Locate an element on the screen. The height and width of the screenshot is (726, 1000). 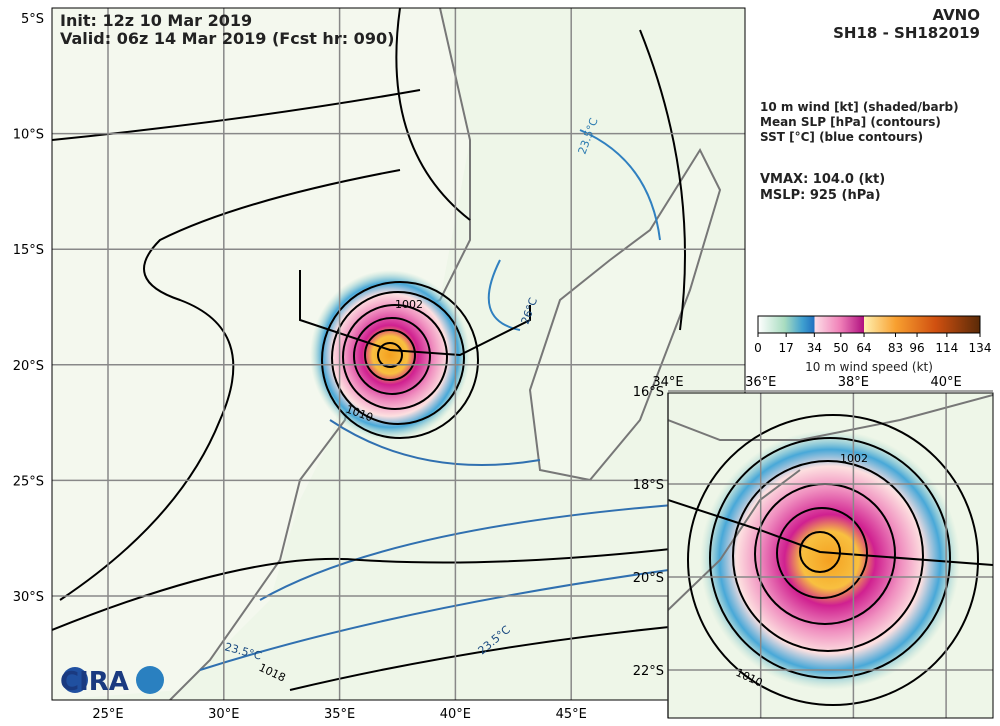
legend-line: 10 m wind [kt] (shaded/barb) is located at coordinates (859, 107).